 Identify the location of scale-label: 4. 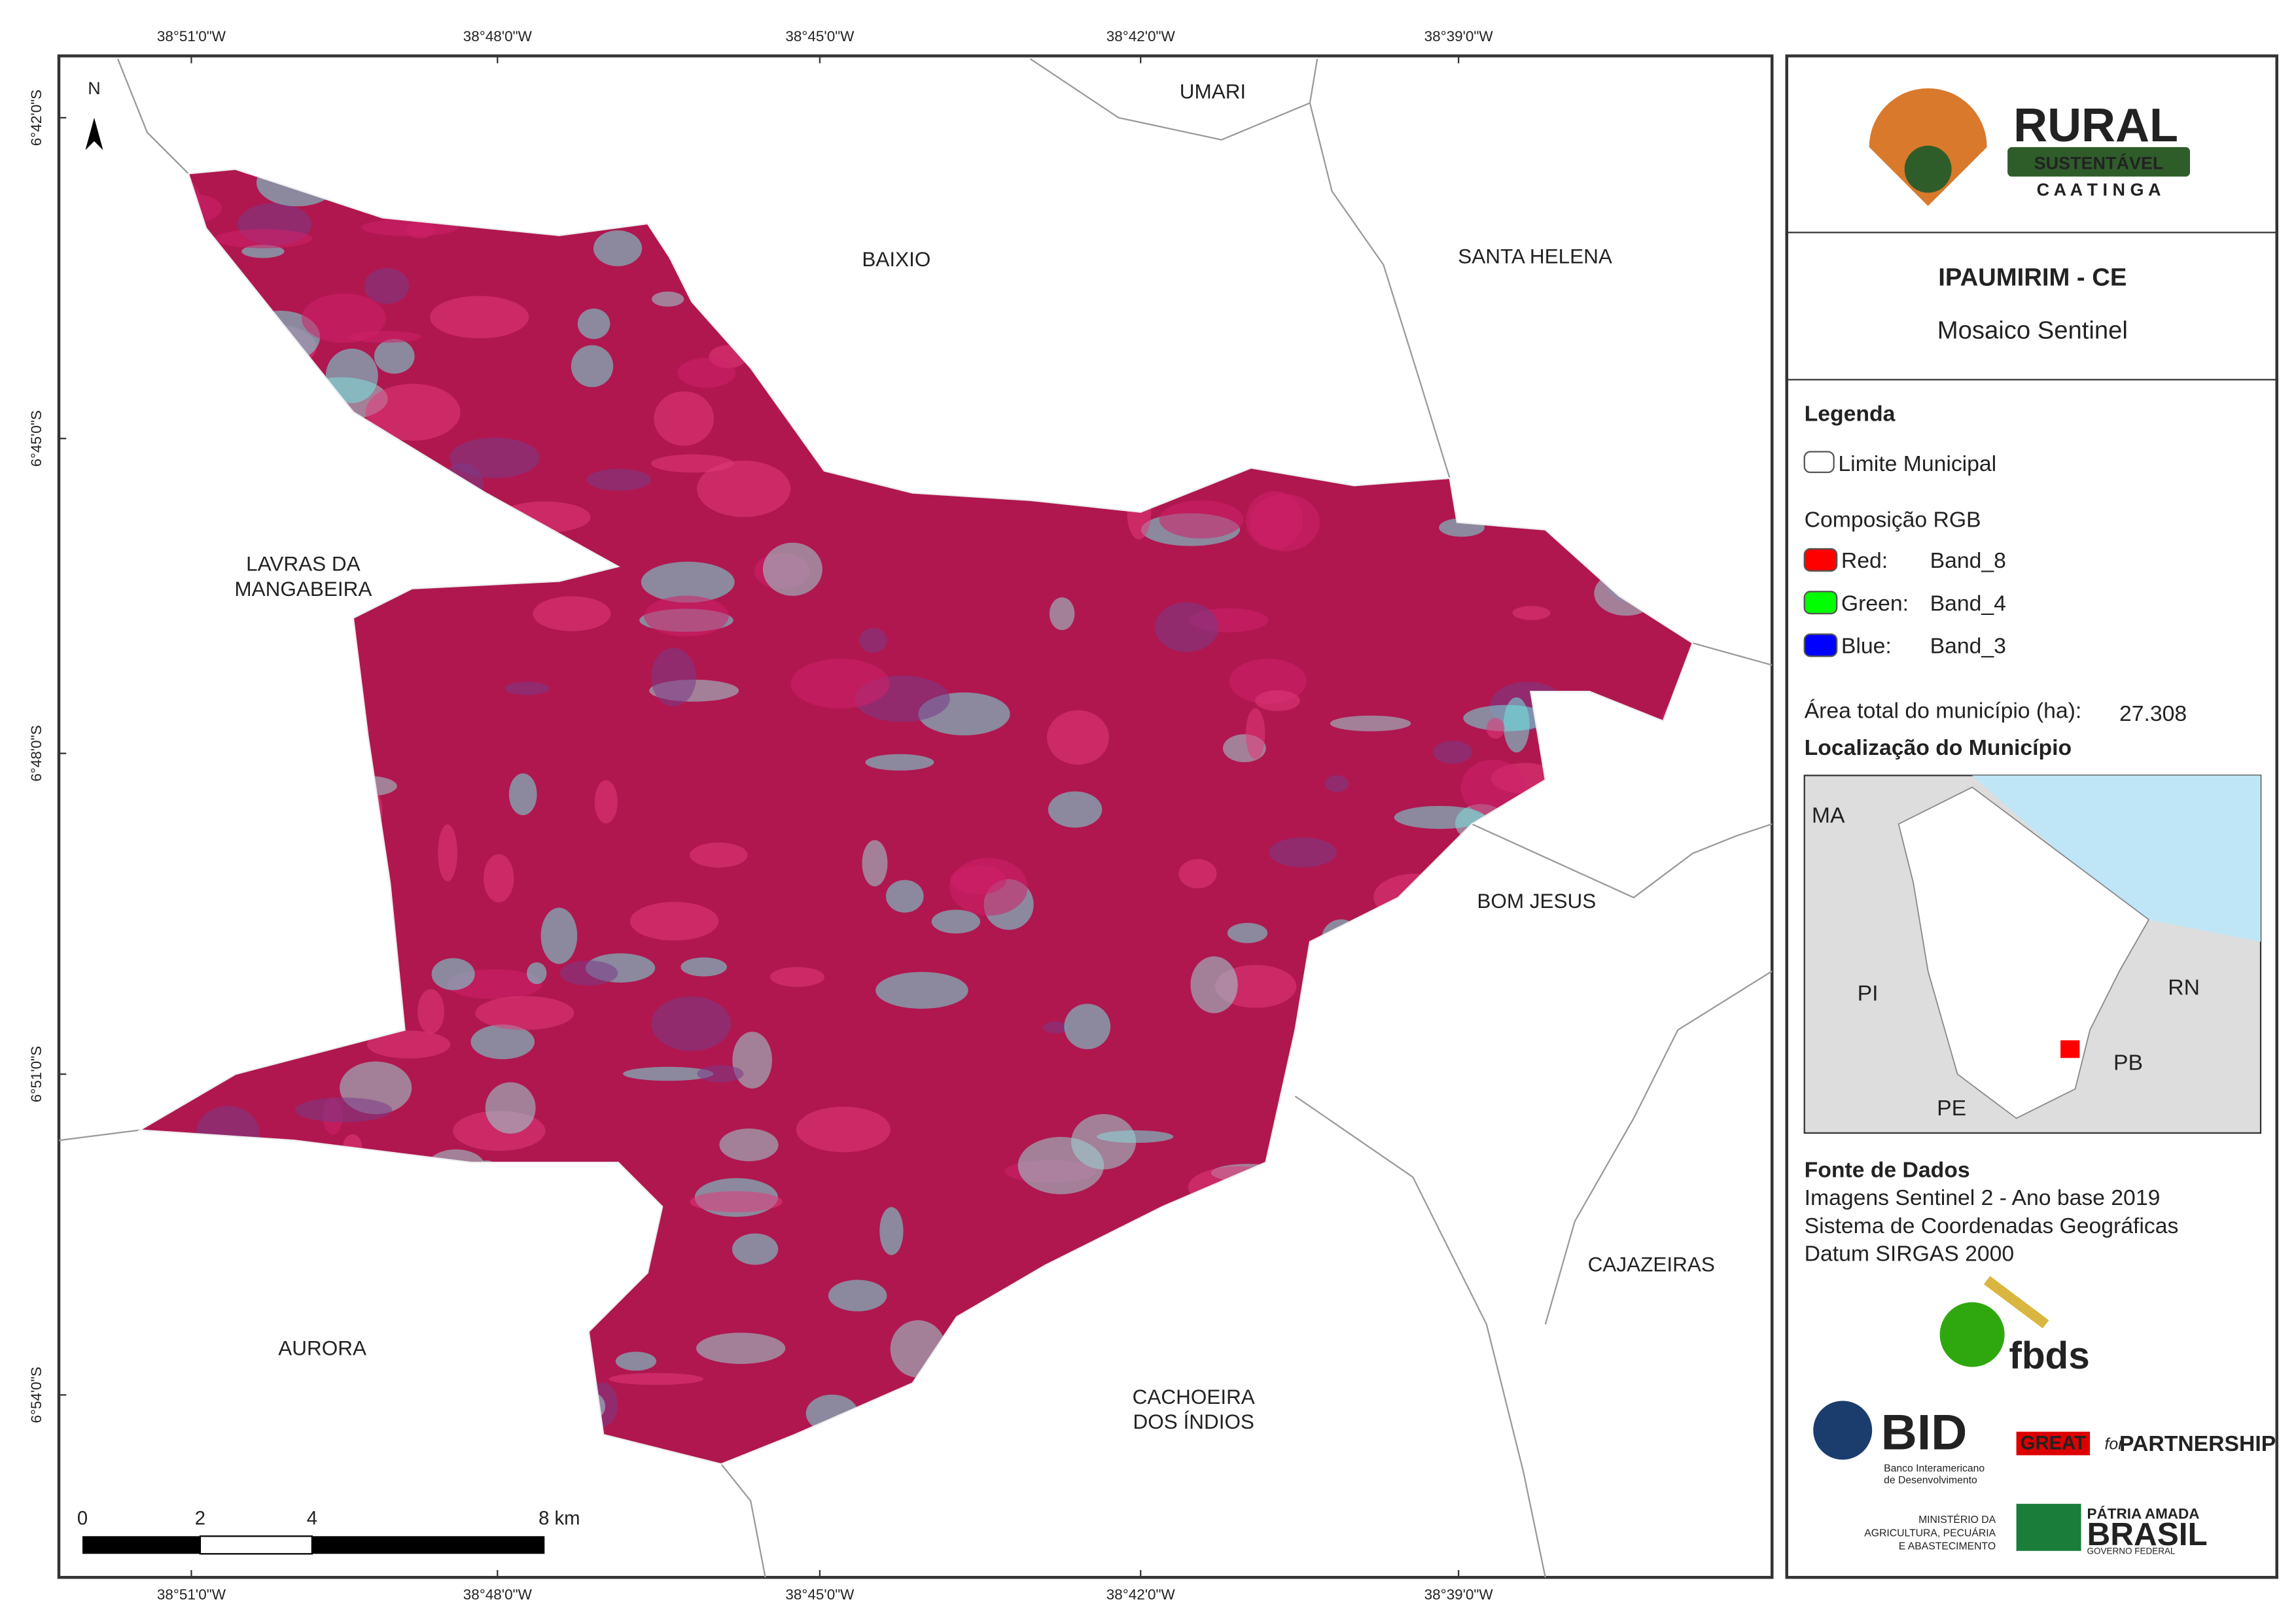
(312, 1518).